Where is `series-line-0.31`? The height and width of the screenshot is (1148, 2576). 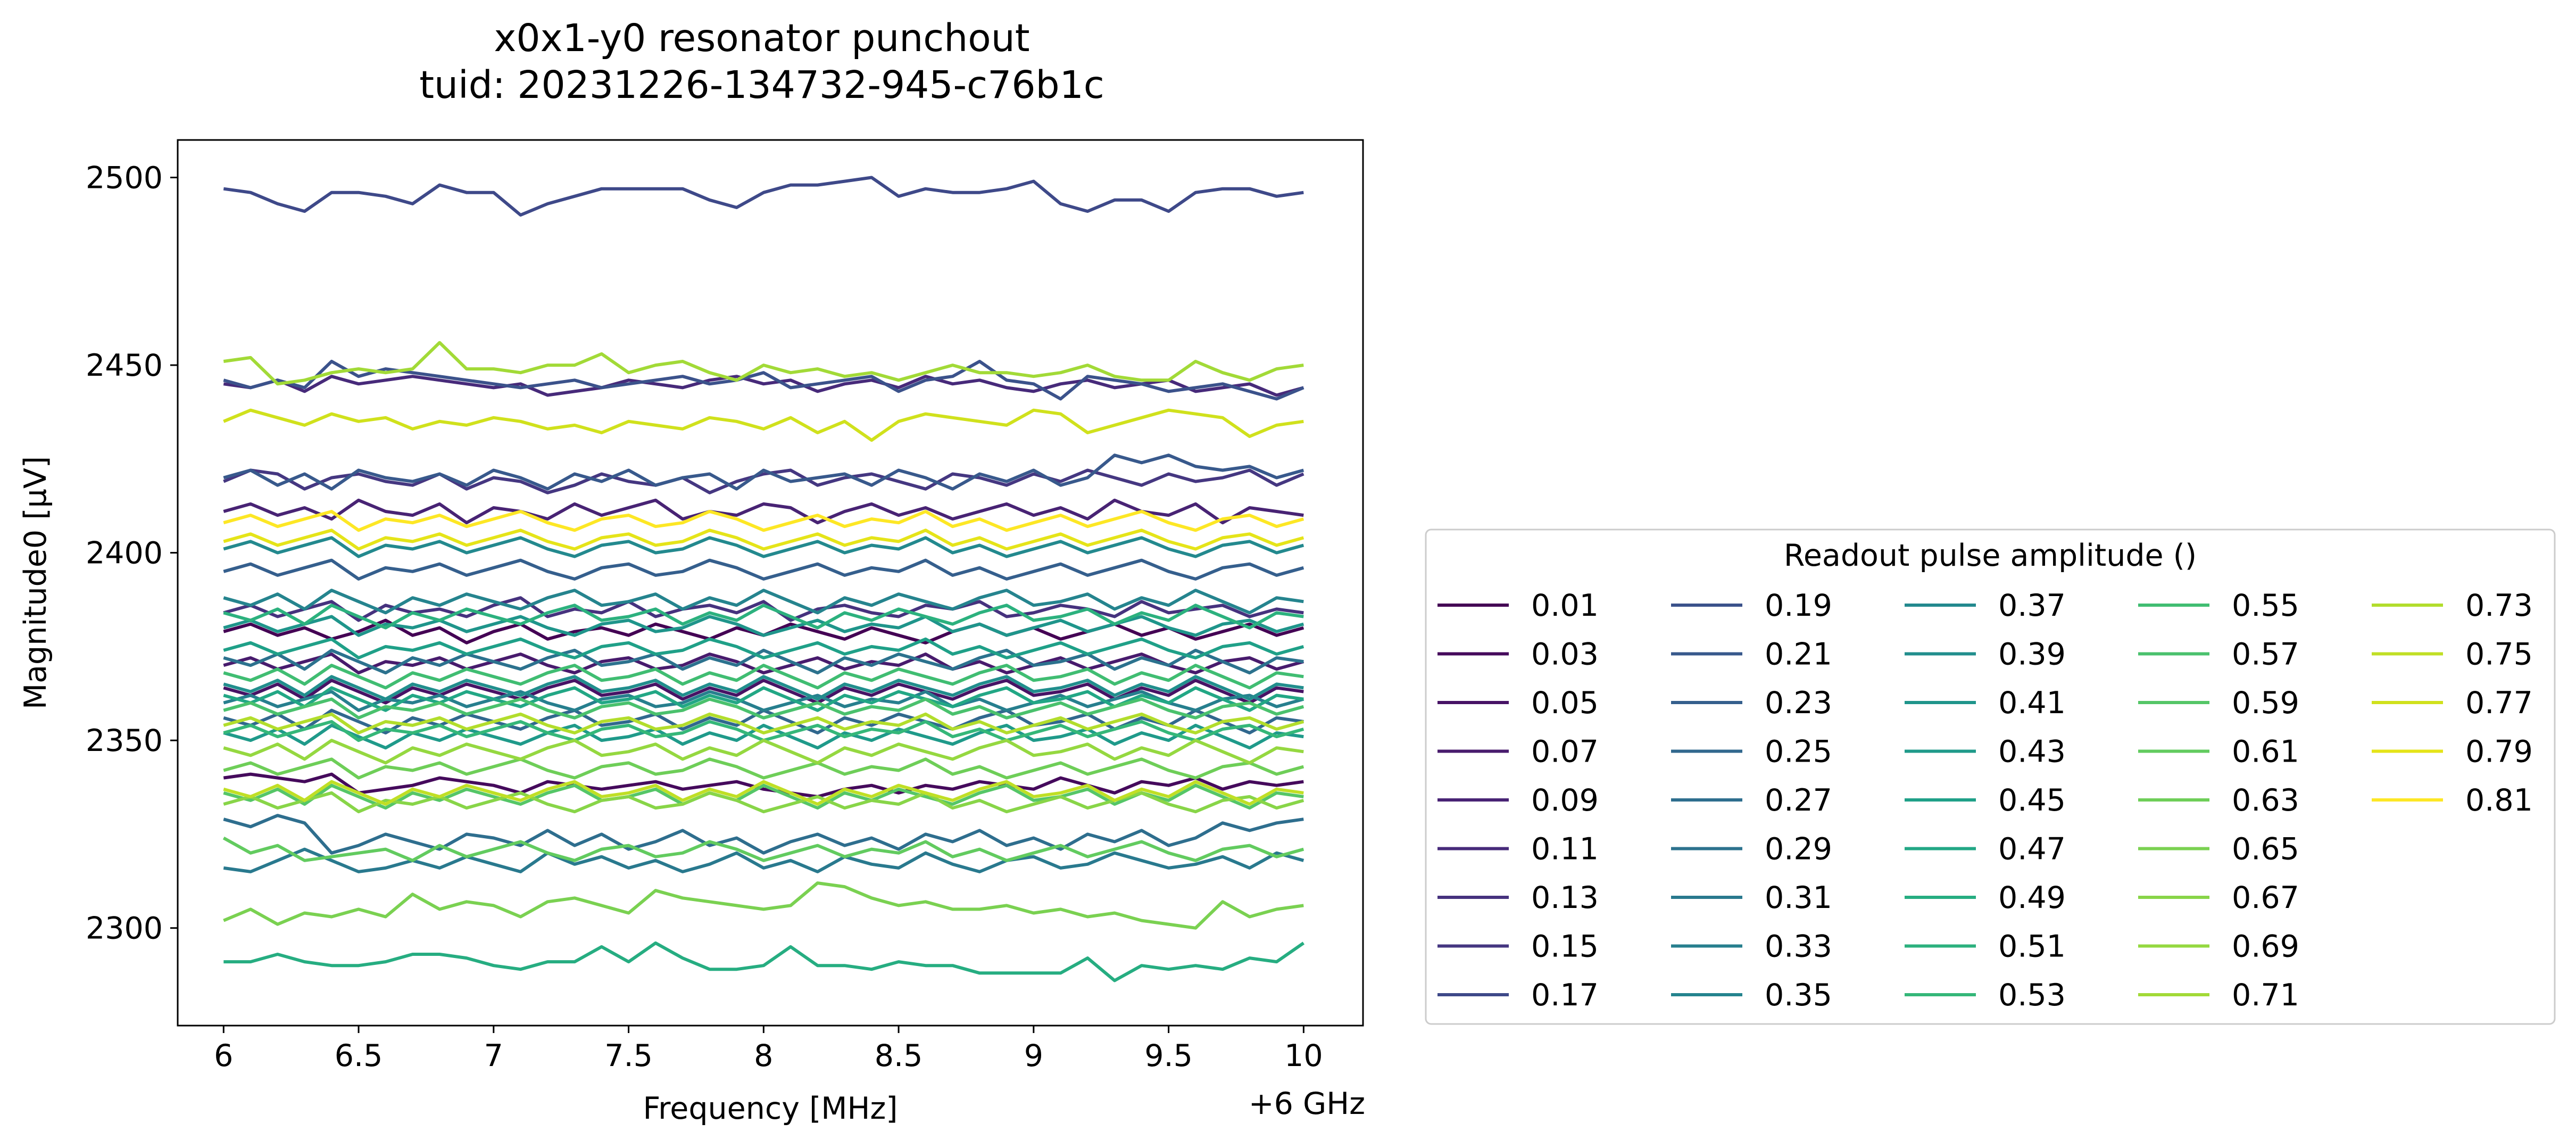 series-line-0.31 is located at coordinates (763, 860).